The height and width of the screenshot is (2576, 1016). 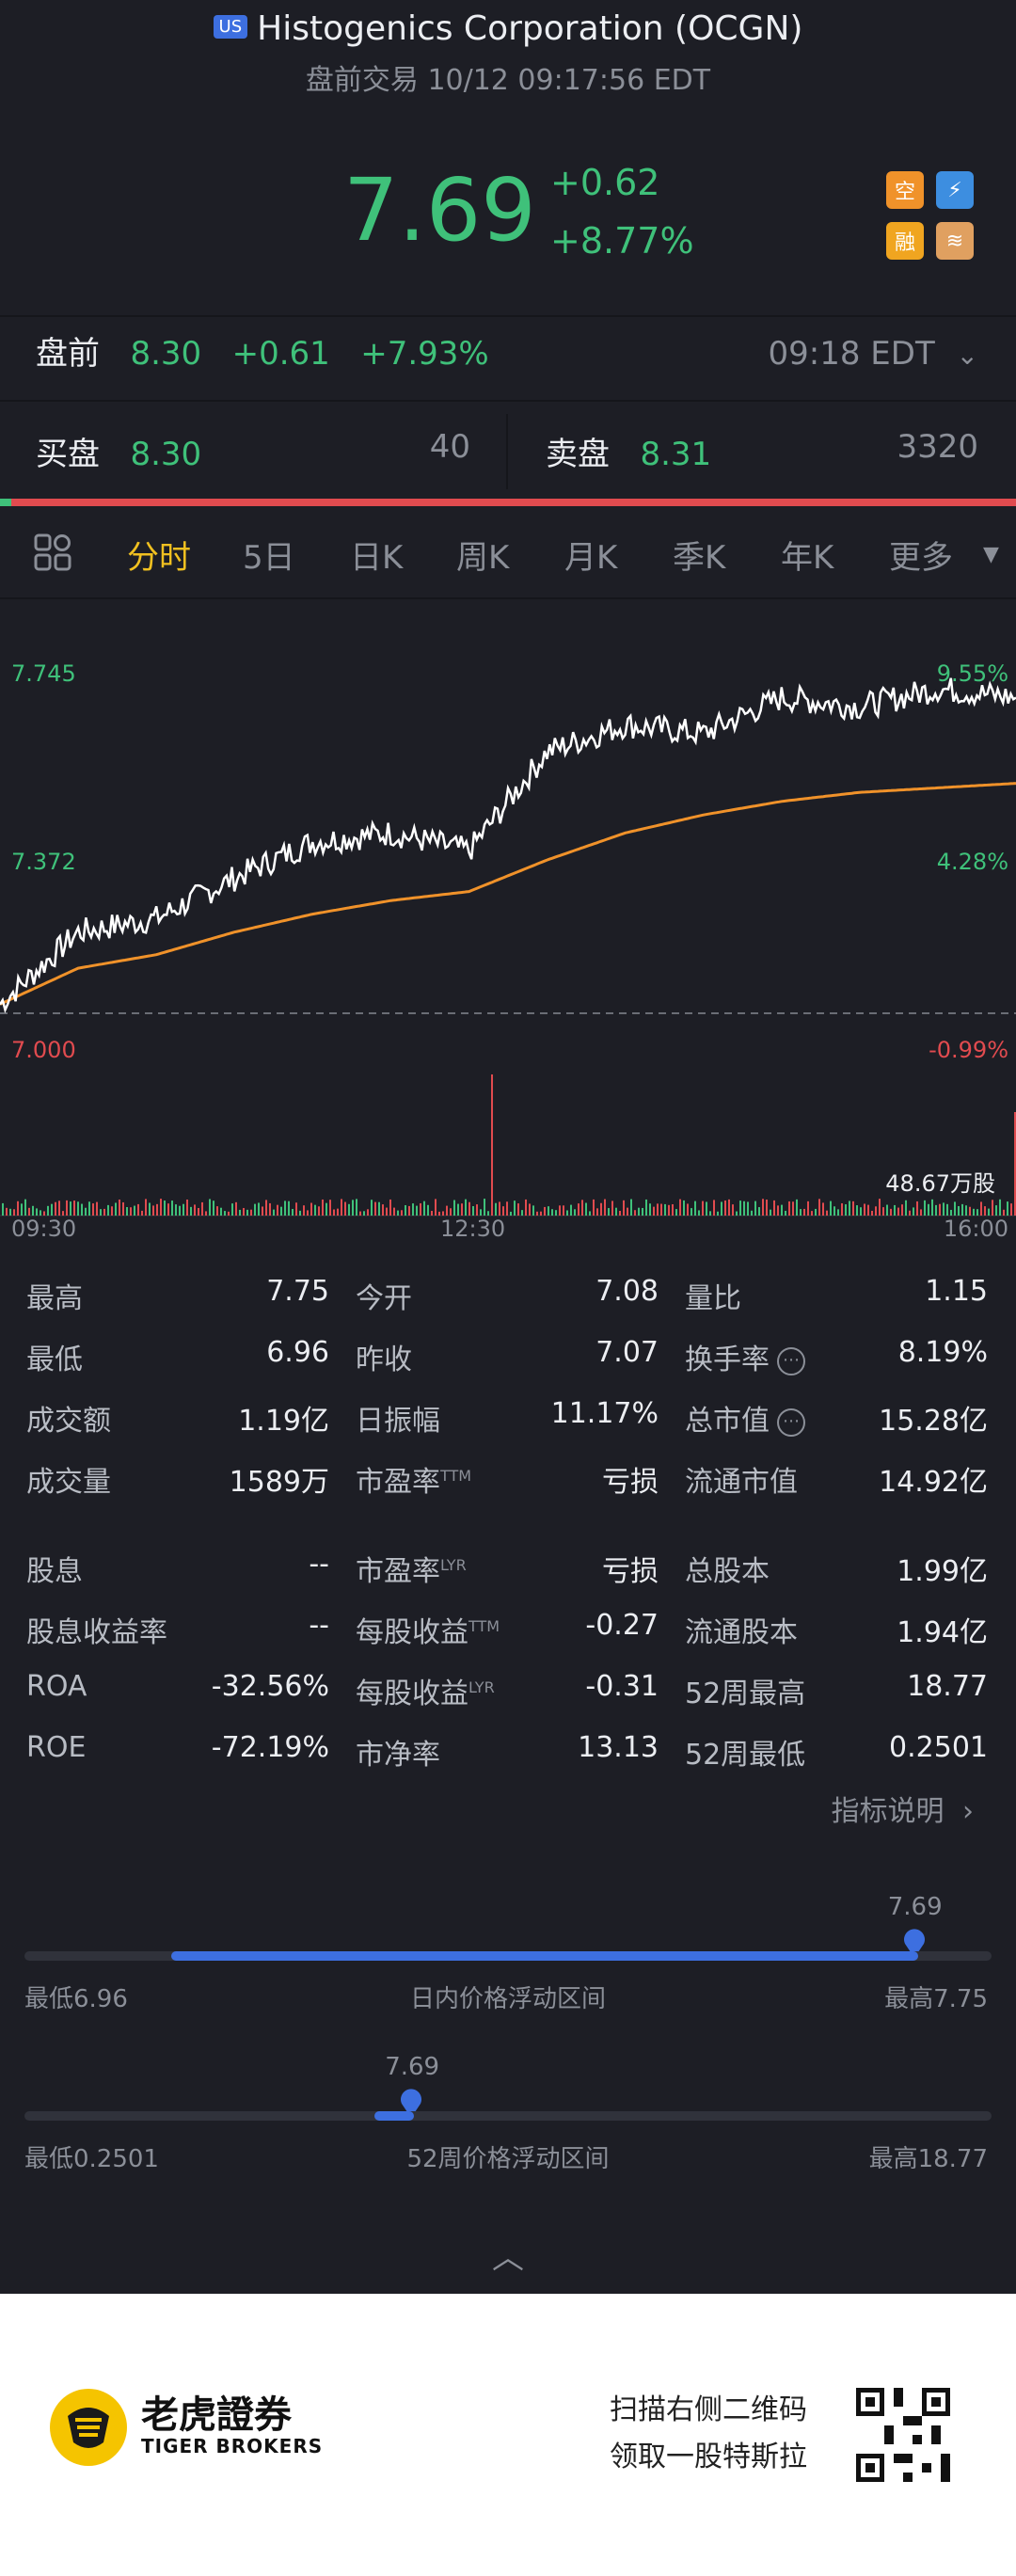 I want to click on caret-down-icon: ▼, so click(x=991, y=554).